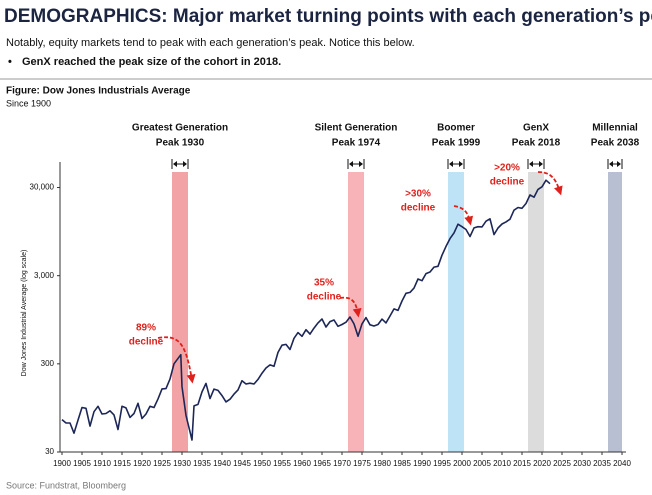  Describe the element at coordinates (182, 463) in the screenshot. I see `x-tick-label: 1930` at that location.